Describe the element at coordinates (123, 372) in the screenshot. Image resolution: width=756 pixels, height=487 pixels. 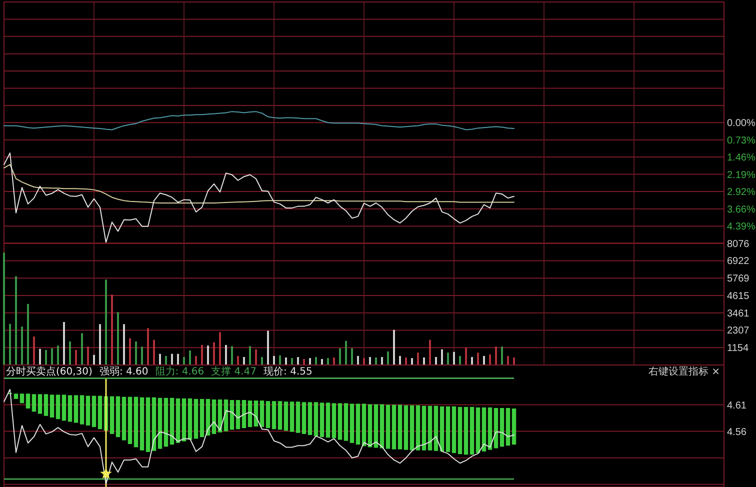
I see `annotation: 强弱: 4.60` at that location.